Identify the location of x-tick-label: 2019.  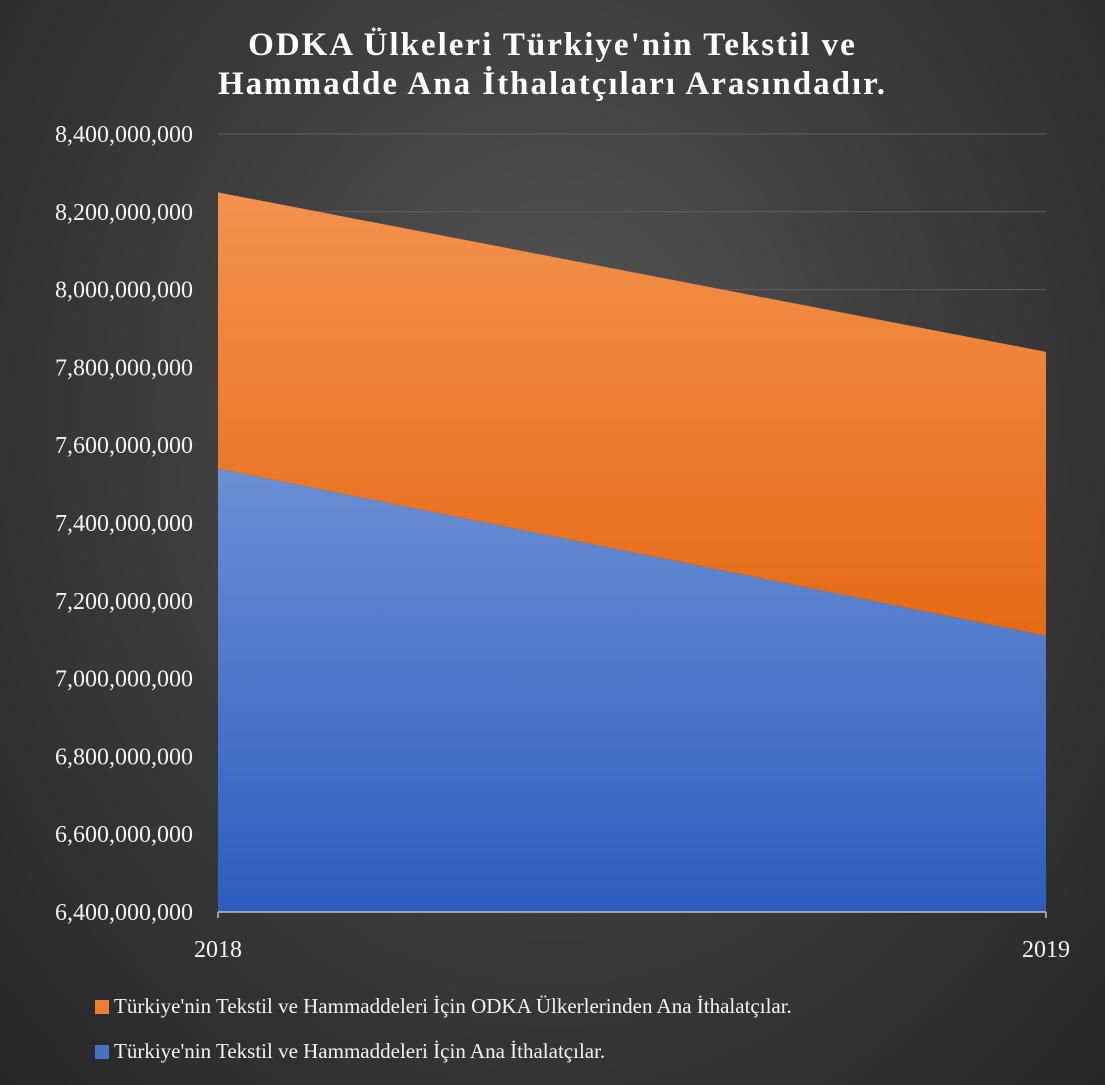
(1046, 950).